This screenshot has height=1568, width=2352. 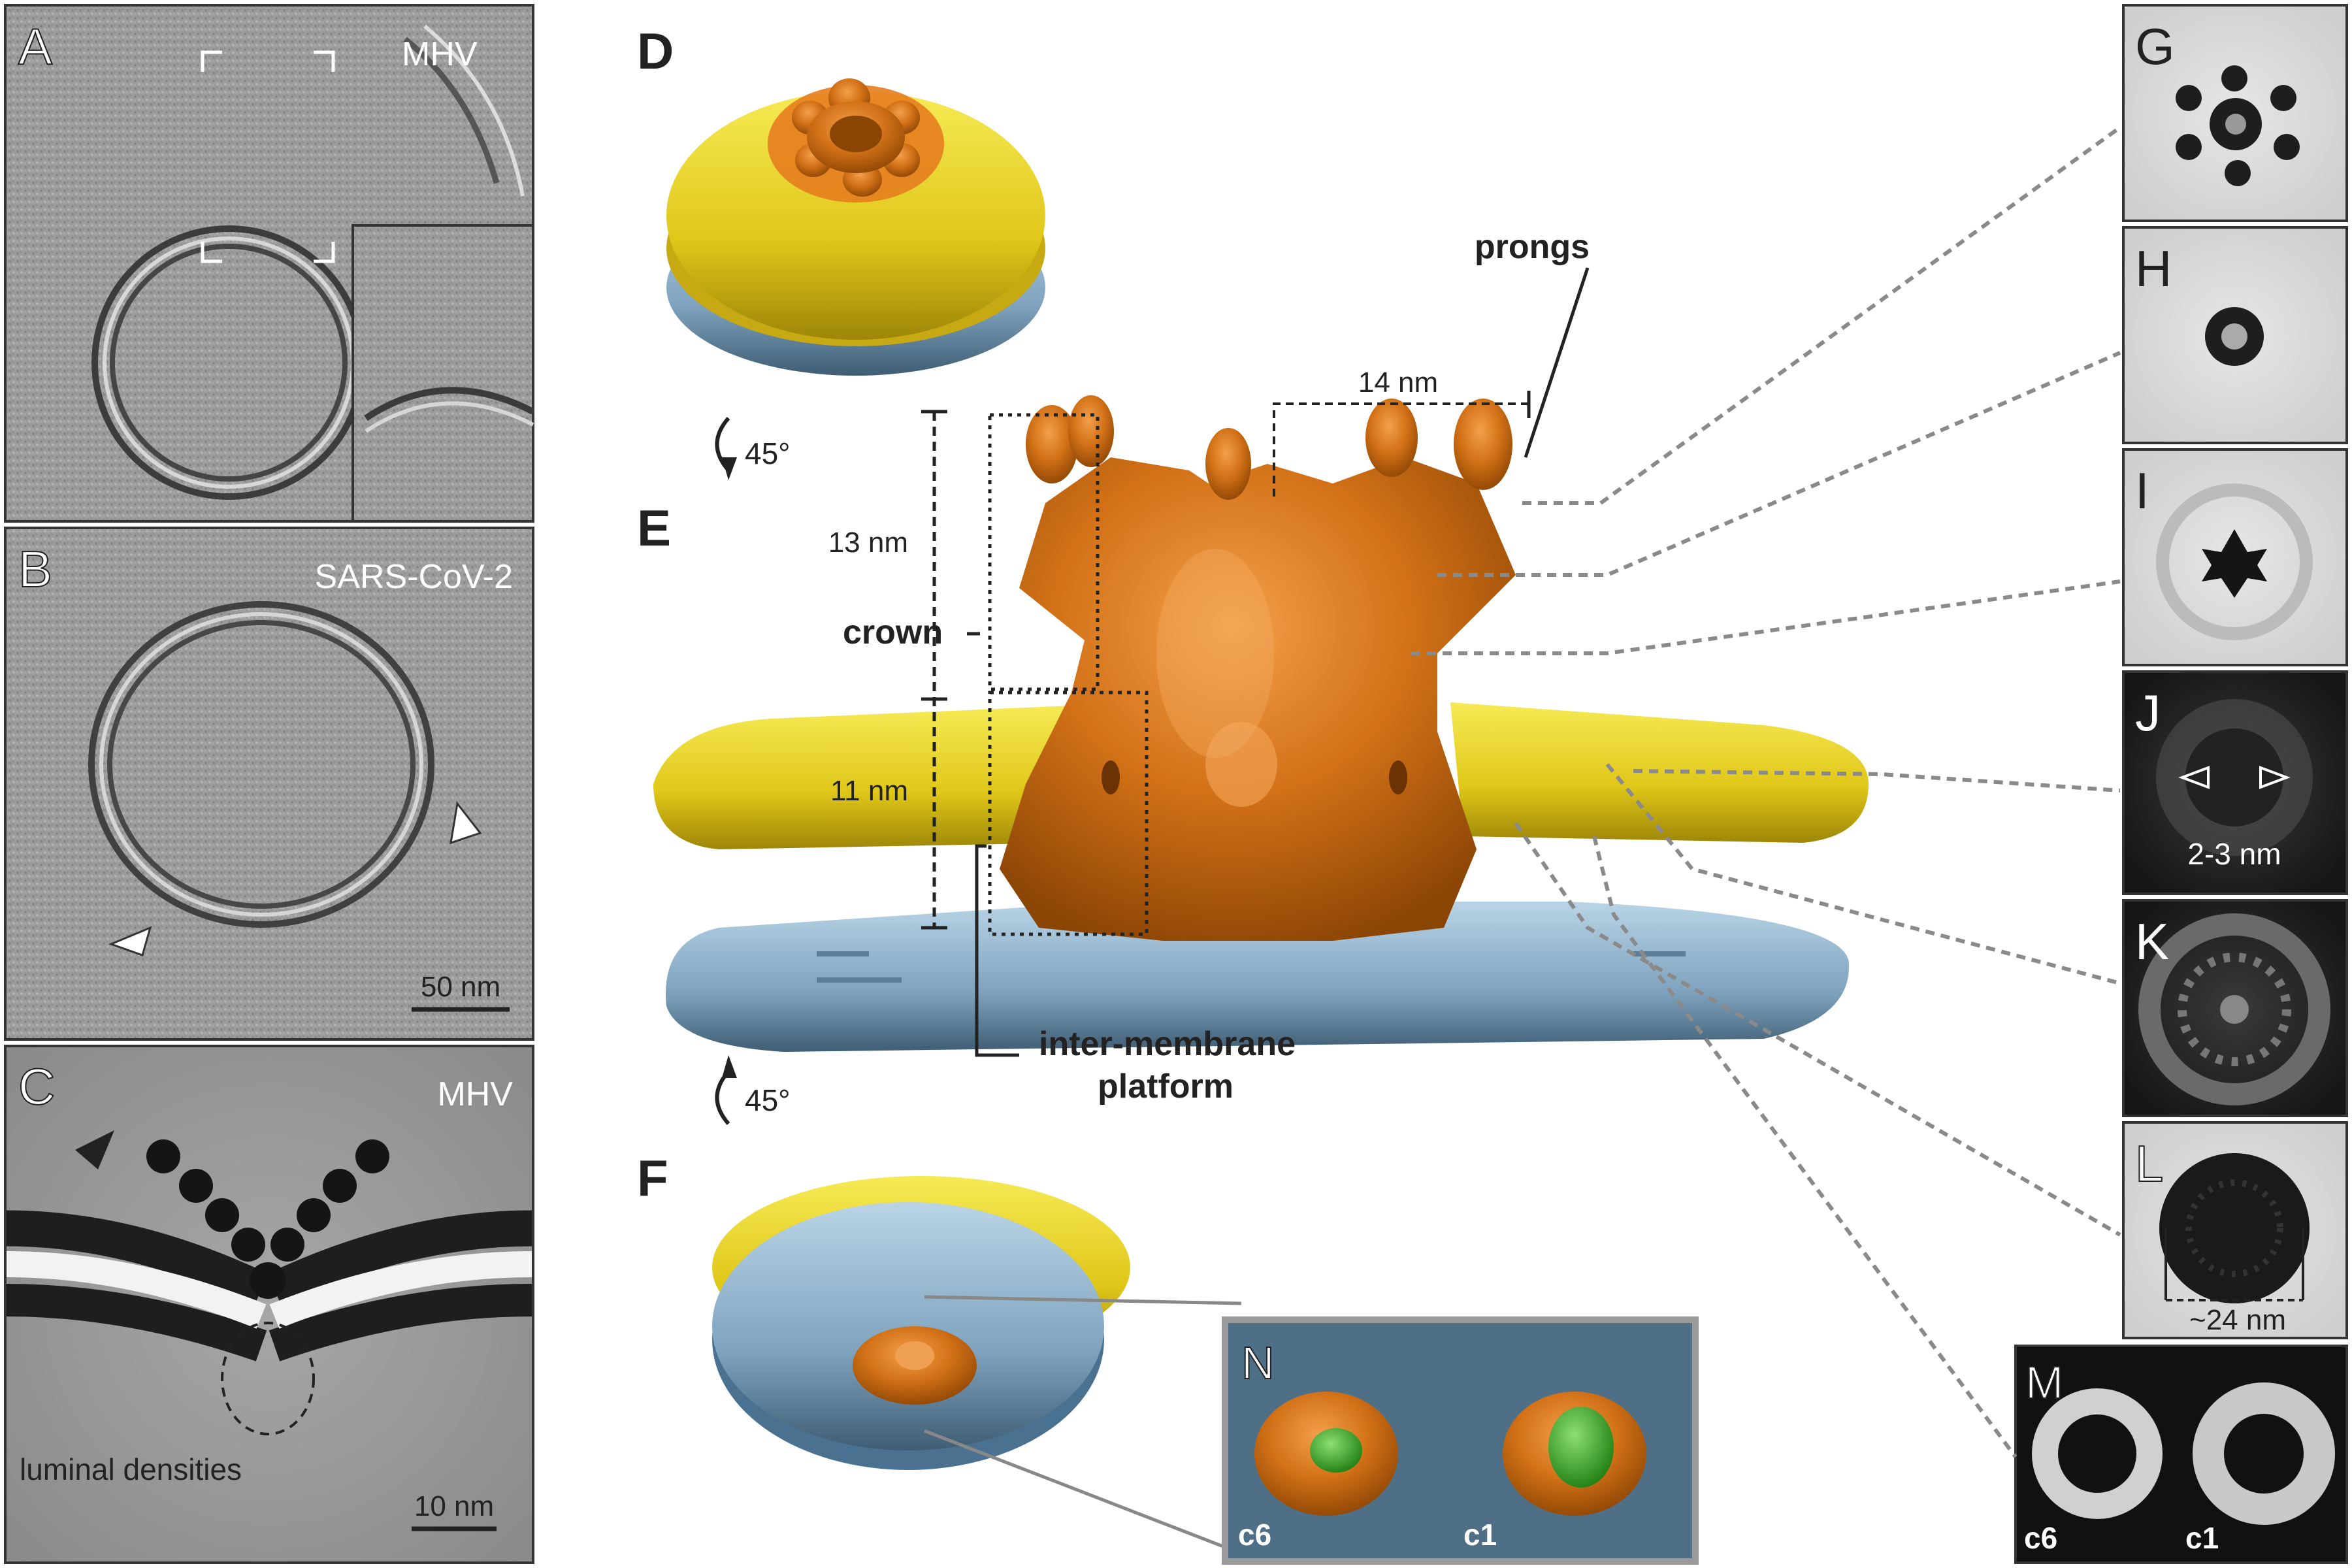 What do you see at coordinates (2142, 490) in the screenshot?
I see `panel-i-letter: I` at bounding box center [2142, 490].